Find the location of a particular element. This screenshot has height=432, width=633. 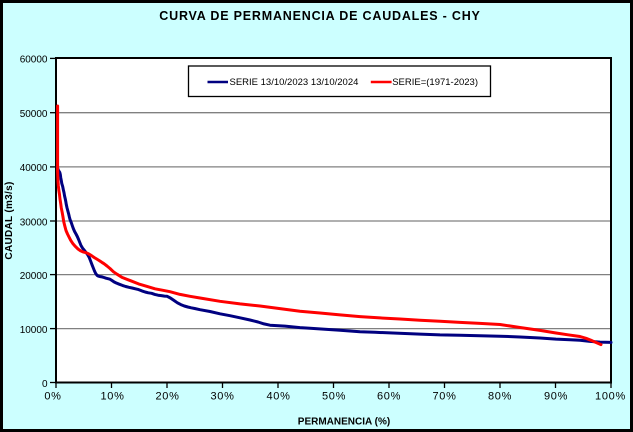

svg-text: 20000 is located at coordinates (34, 276).